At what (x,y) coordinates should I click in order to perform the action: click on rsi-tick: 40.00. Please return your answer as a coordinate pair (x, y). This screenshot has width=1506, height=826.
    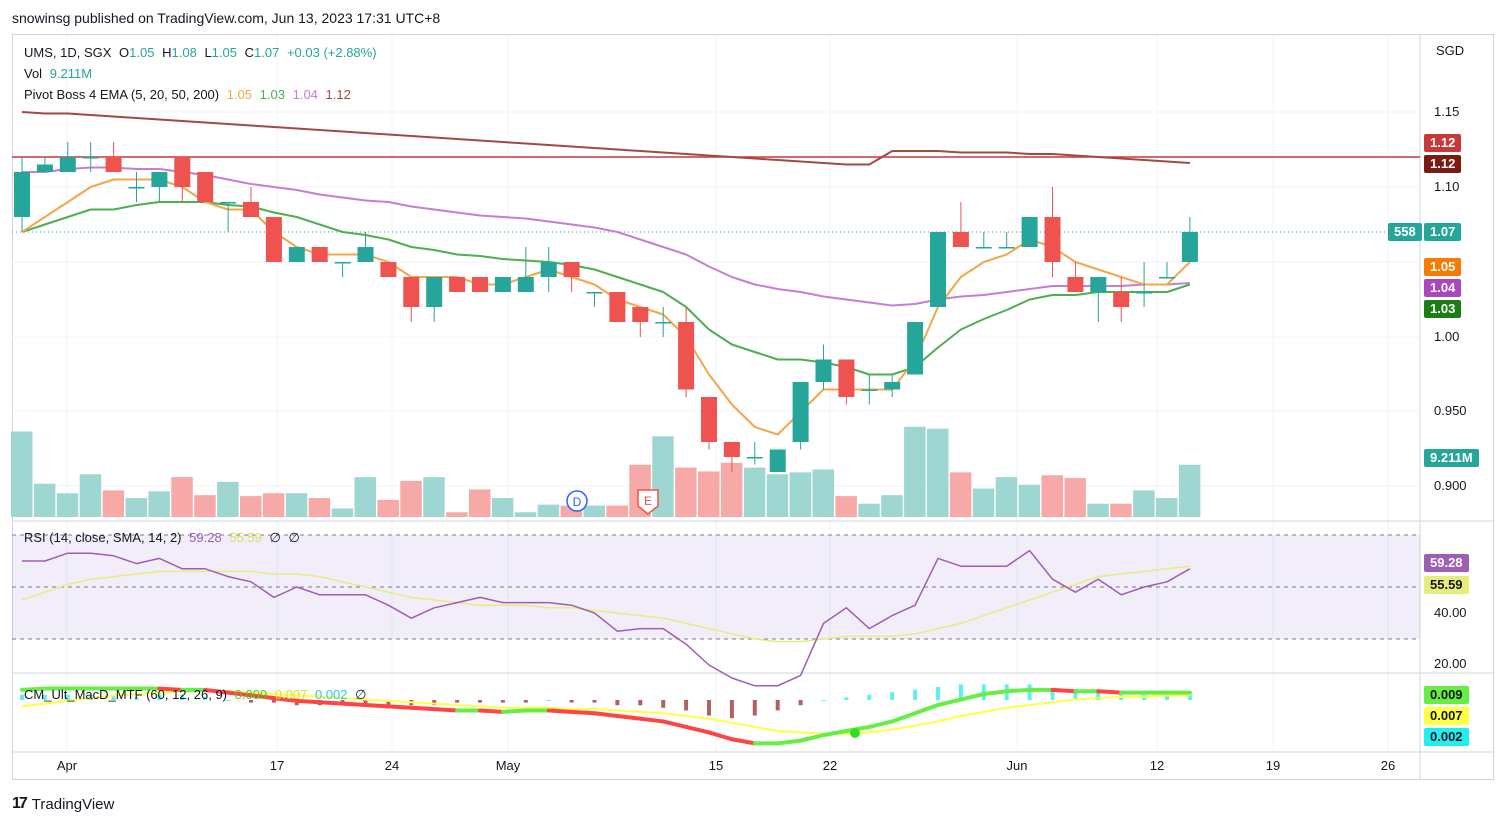
    Looking at the image, I should click on (1450, 612).